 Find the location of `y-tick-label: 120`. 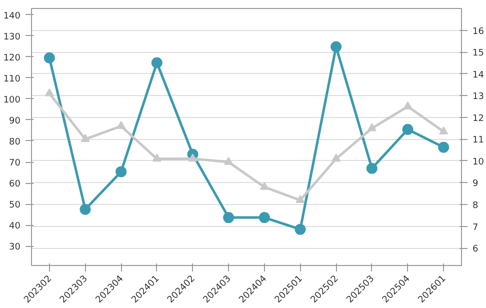

y-tick-label: 120 is located at coordinates (12, 58).